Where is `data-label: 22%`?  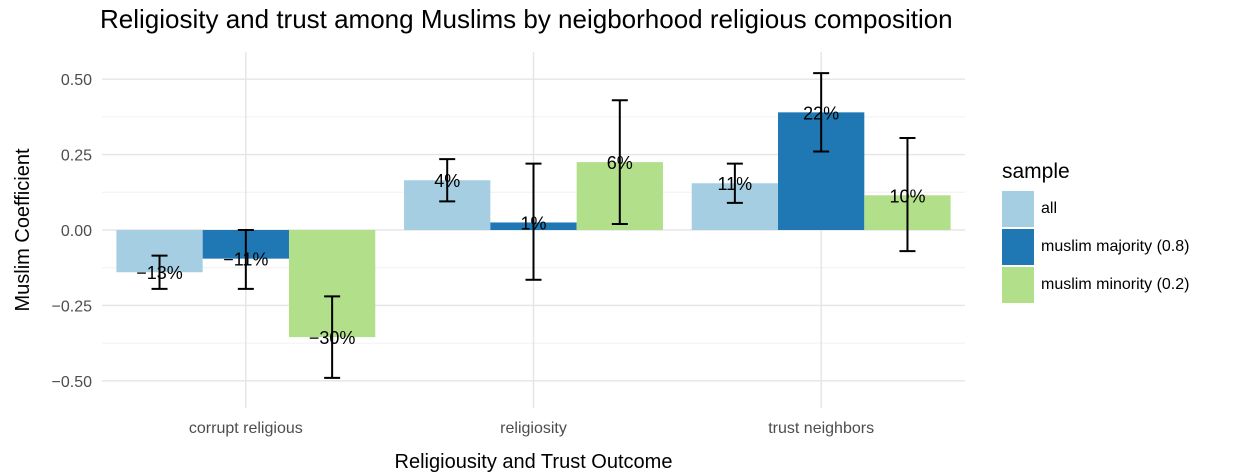 data-label: 22% is located at coordinates (821, 113).